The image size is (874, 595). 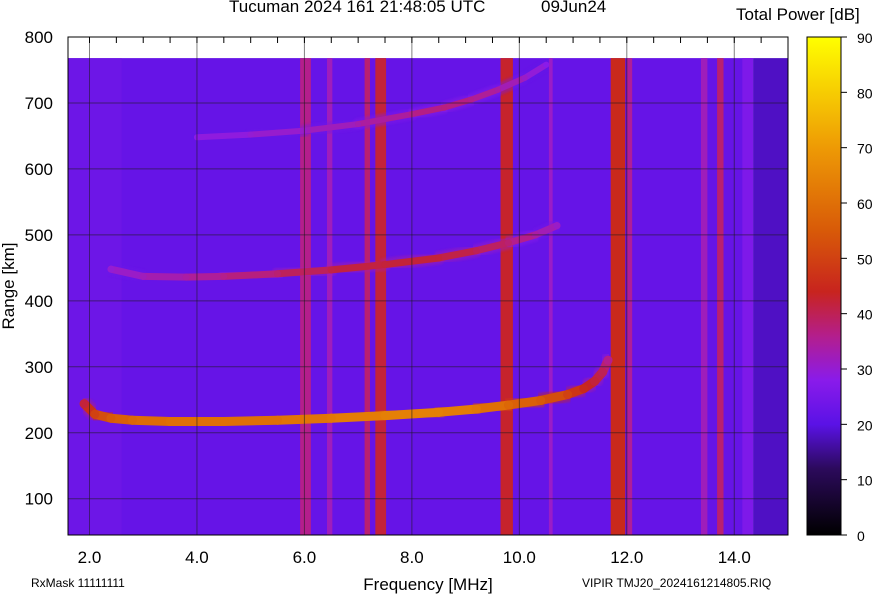 I want to click on colorbar-tick-label: 50, so click(x=865, y=259).